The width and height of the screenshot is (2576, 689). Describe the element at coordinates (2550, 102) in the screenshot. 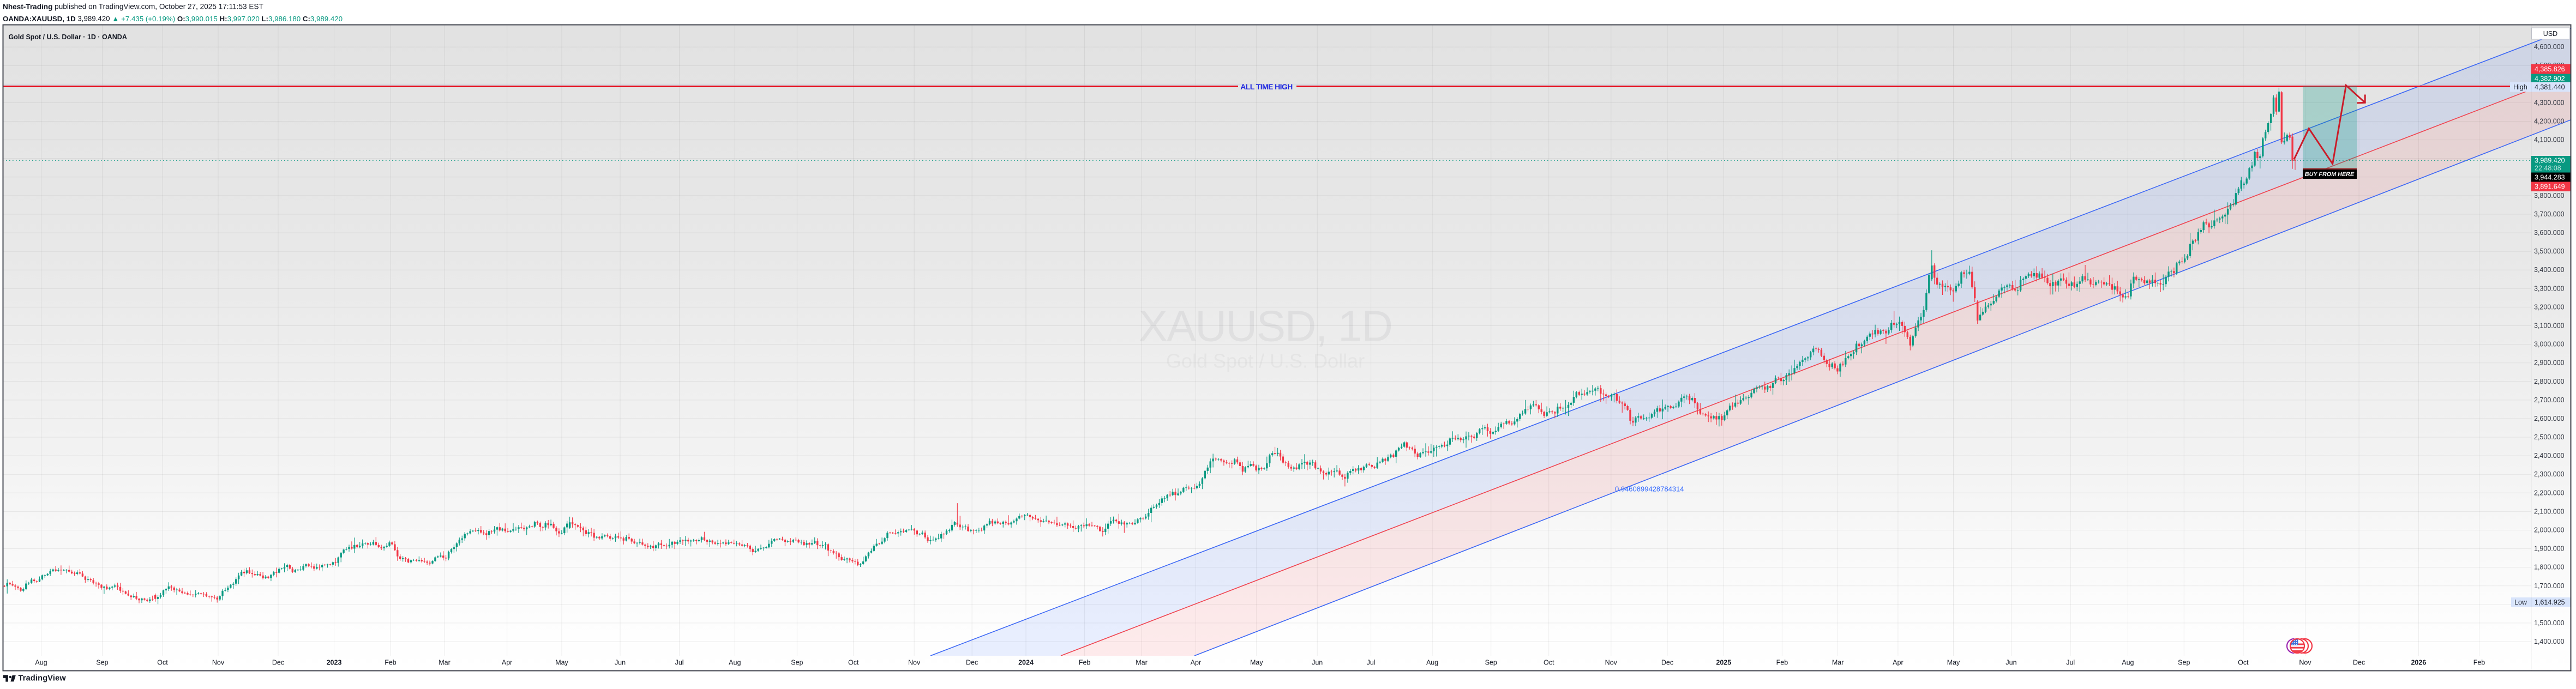

I see `svg-text: 4,300.000` at that location.